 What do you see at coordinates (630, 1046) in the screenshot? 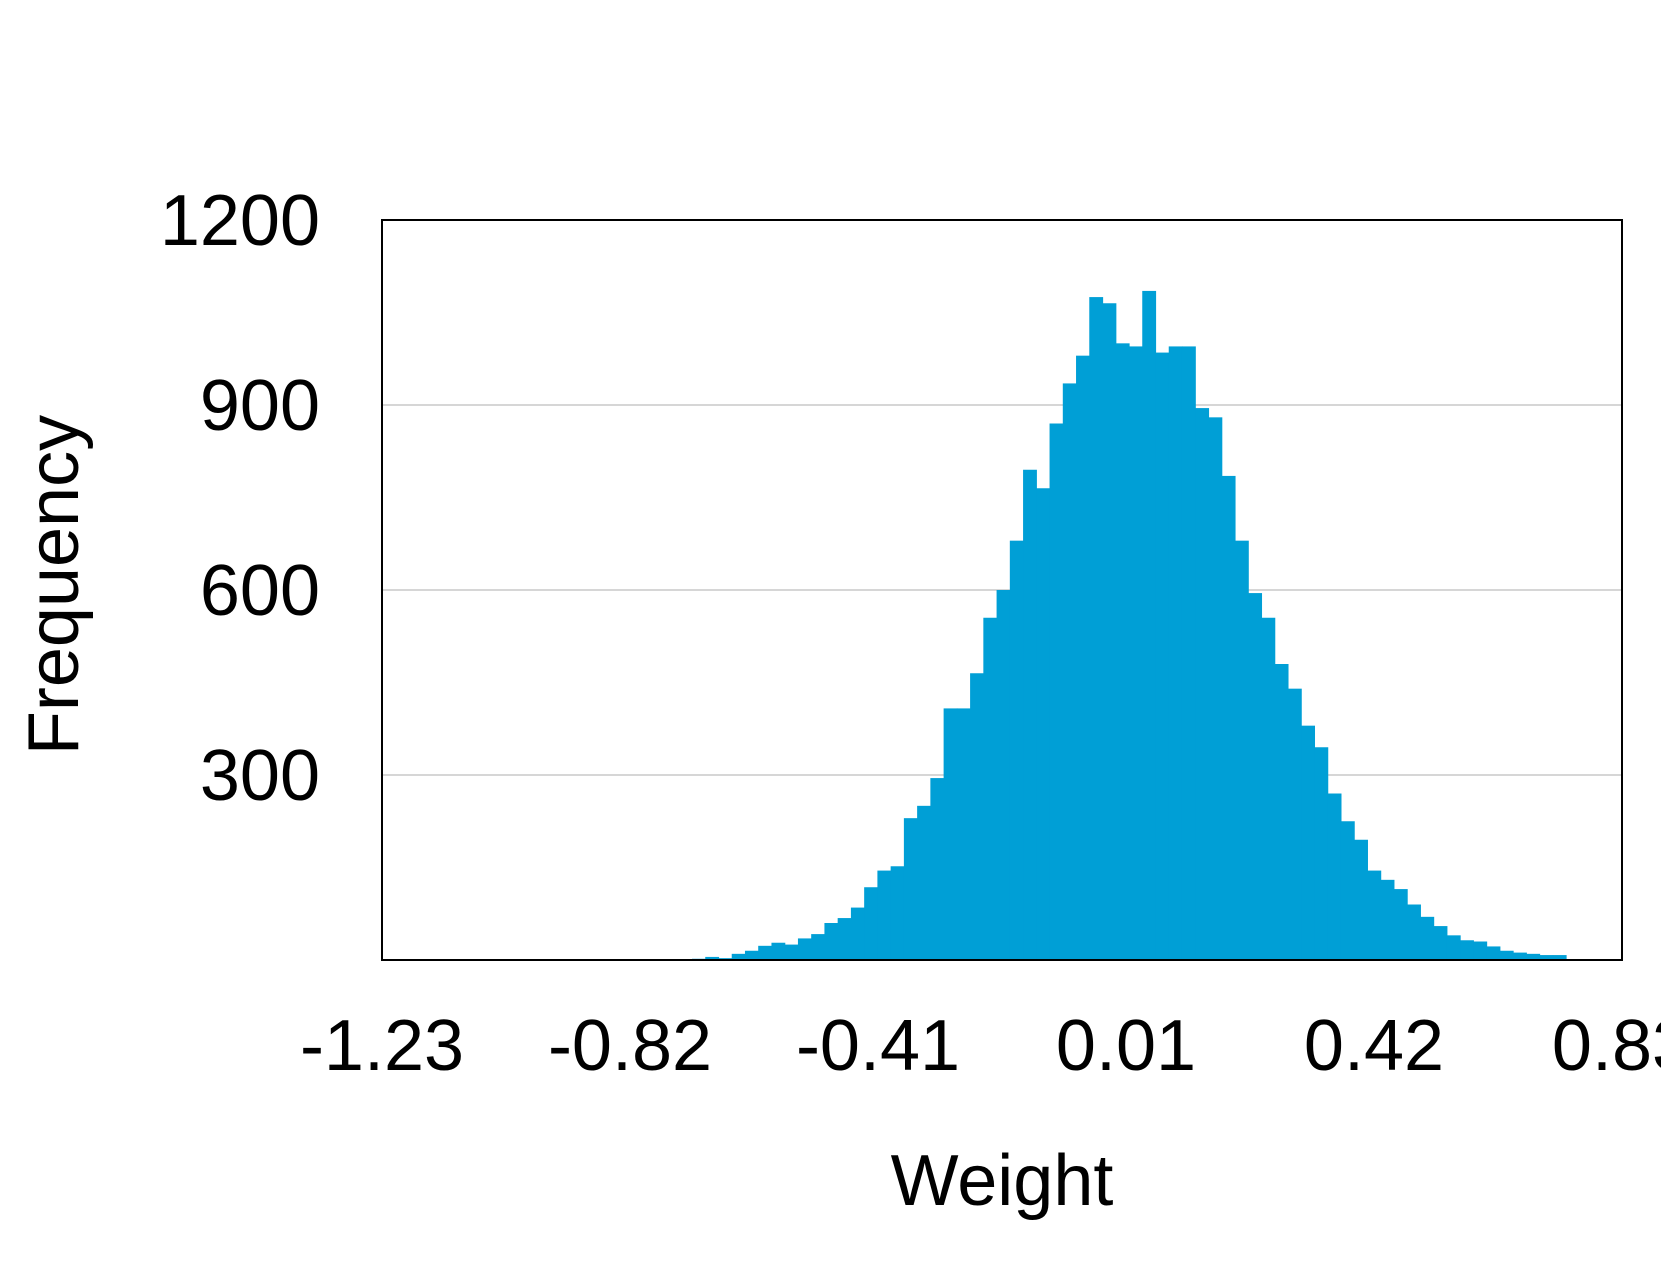
I see `x-tick-label-1: -0.82` at bounding box center [630, 1046].